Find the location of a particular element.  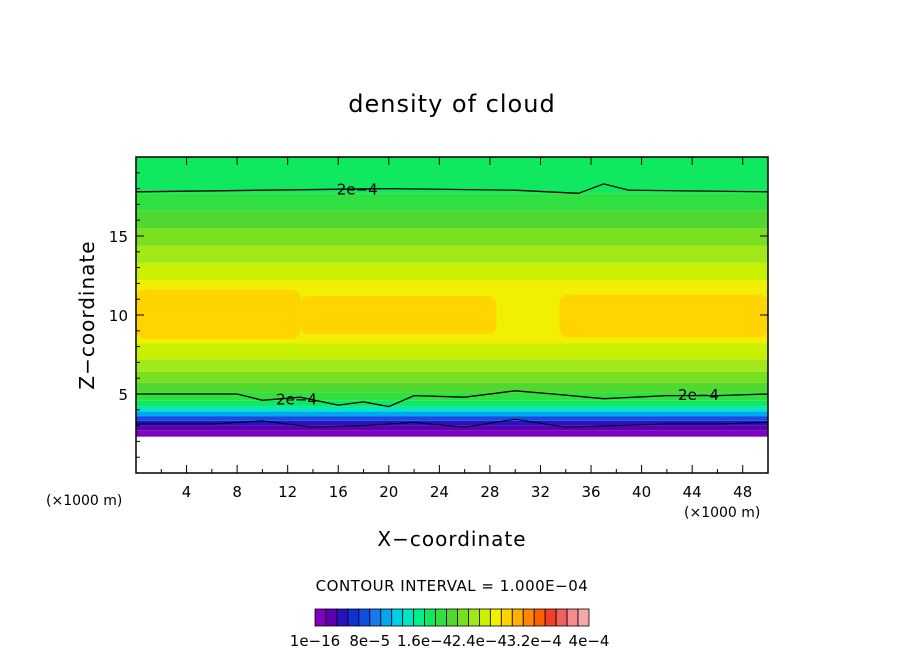

contour-interval-label: CONTOUR INTERVAL = 1.000E−04 is located at coordinates (452, 586).